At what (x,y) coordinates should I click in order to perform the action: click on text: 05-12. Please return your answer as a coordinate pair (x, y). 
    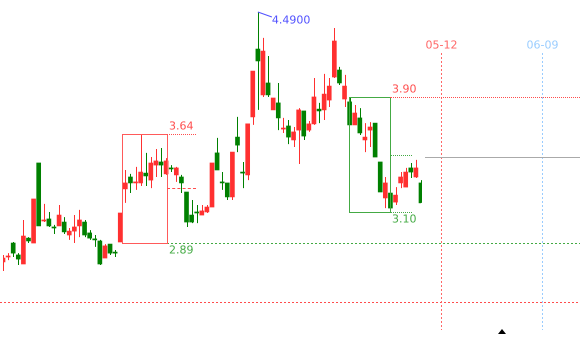
    Looking at the image, I should click on (442, 45).